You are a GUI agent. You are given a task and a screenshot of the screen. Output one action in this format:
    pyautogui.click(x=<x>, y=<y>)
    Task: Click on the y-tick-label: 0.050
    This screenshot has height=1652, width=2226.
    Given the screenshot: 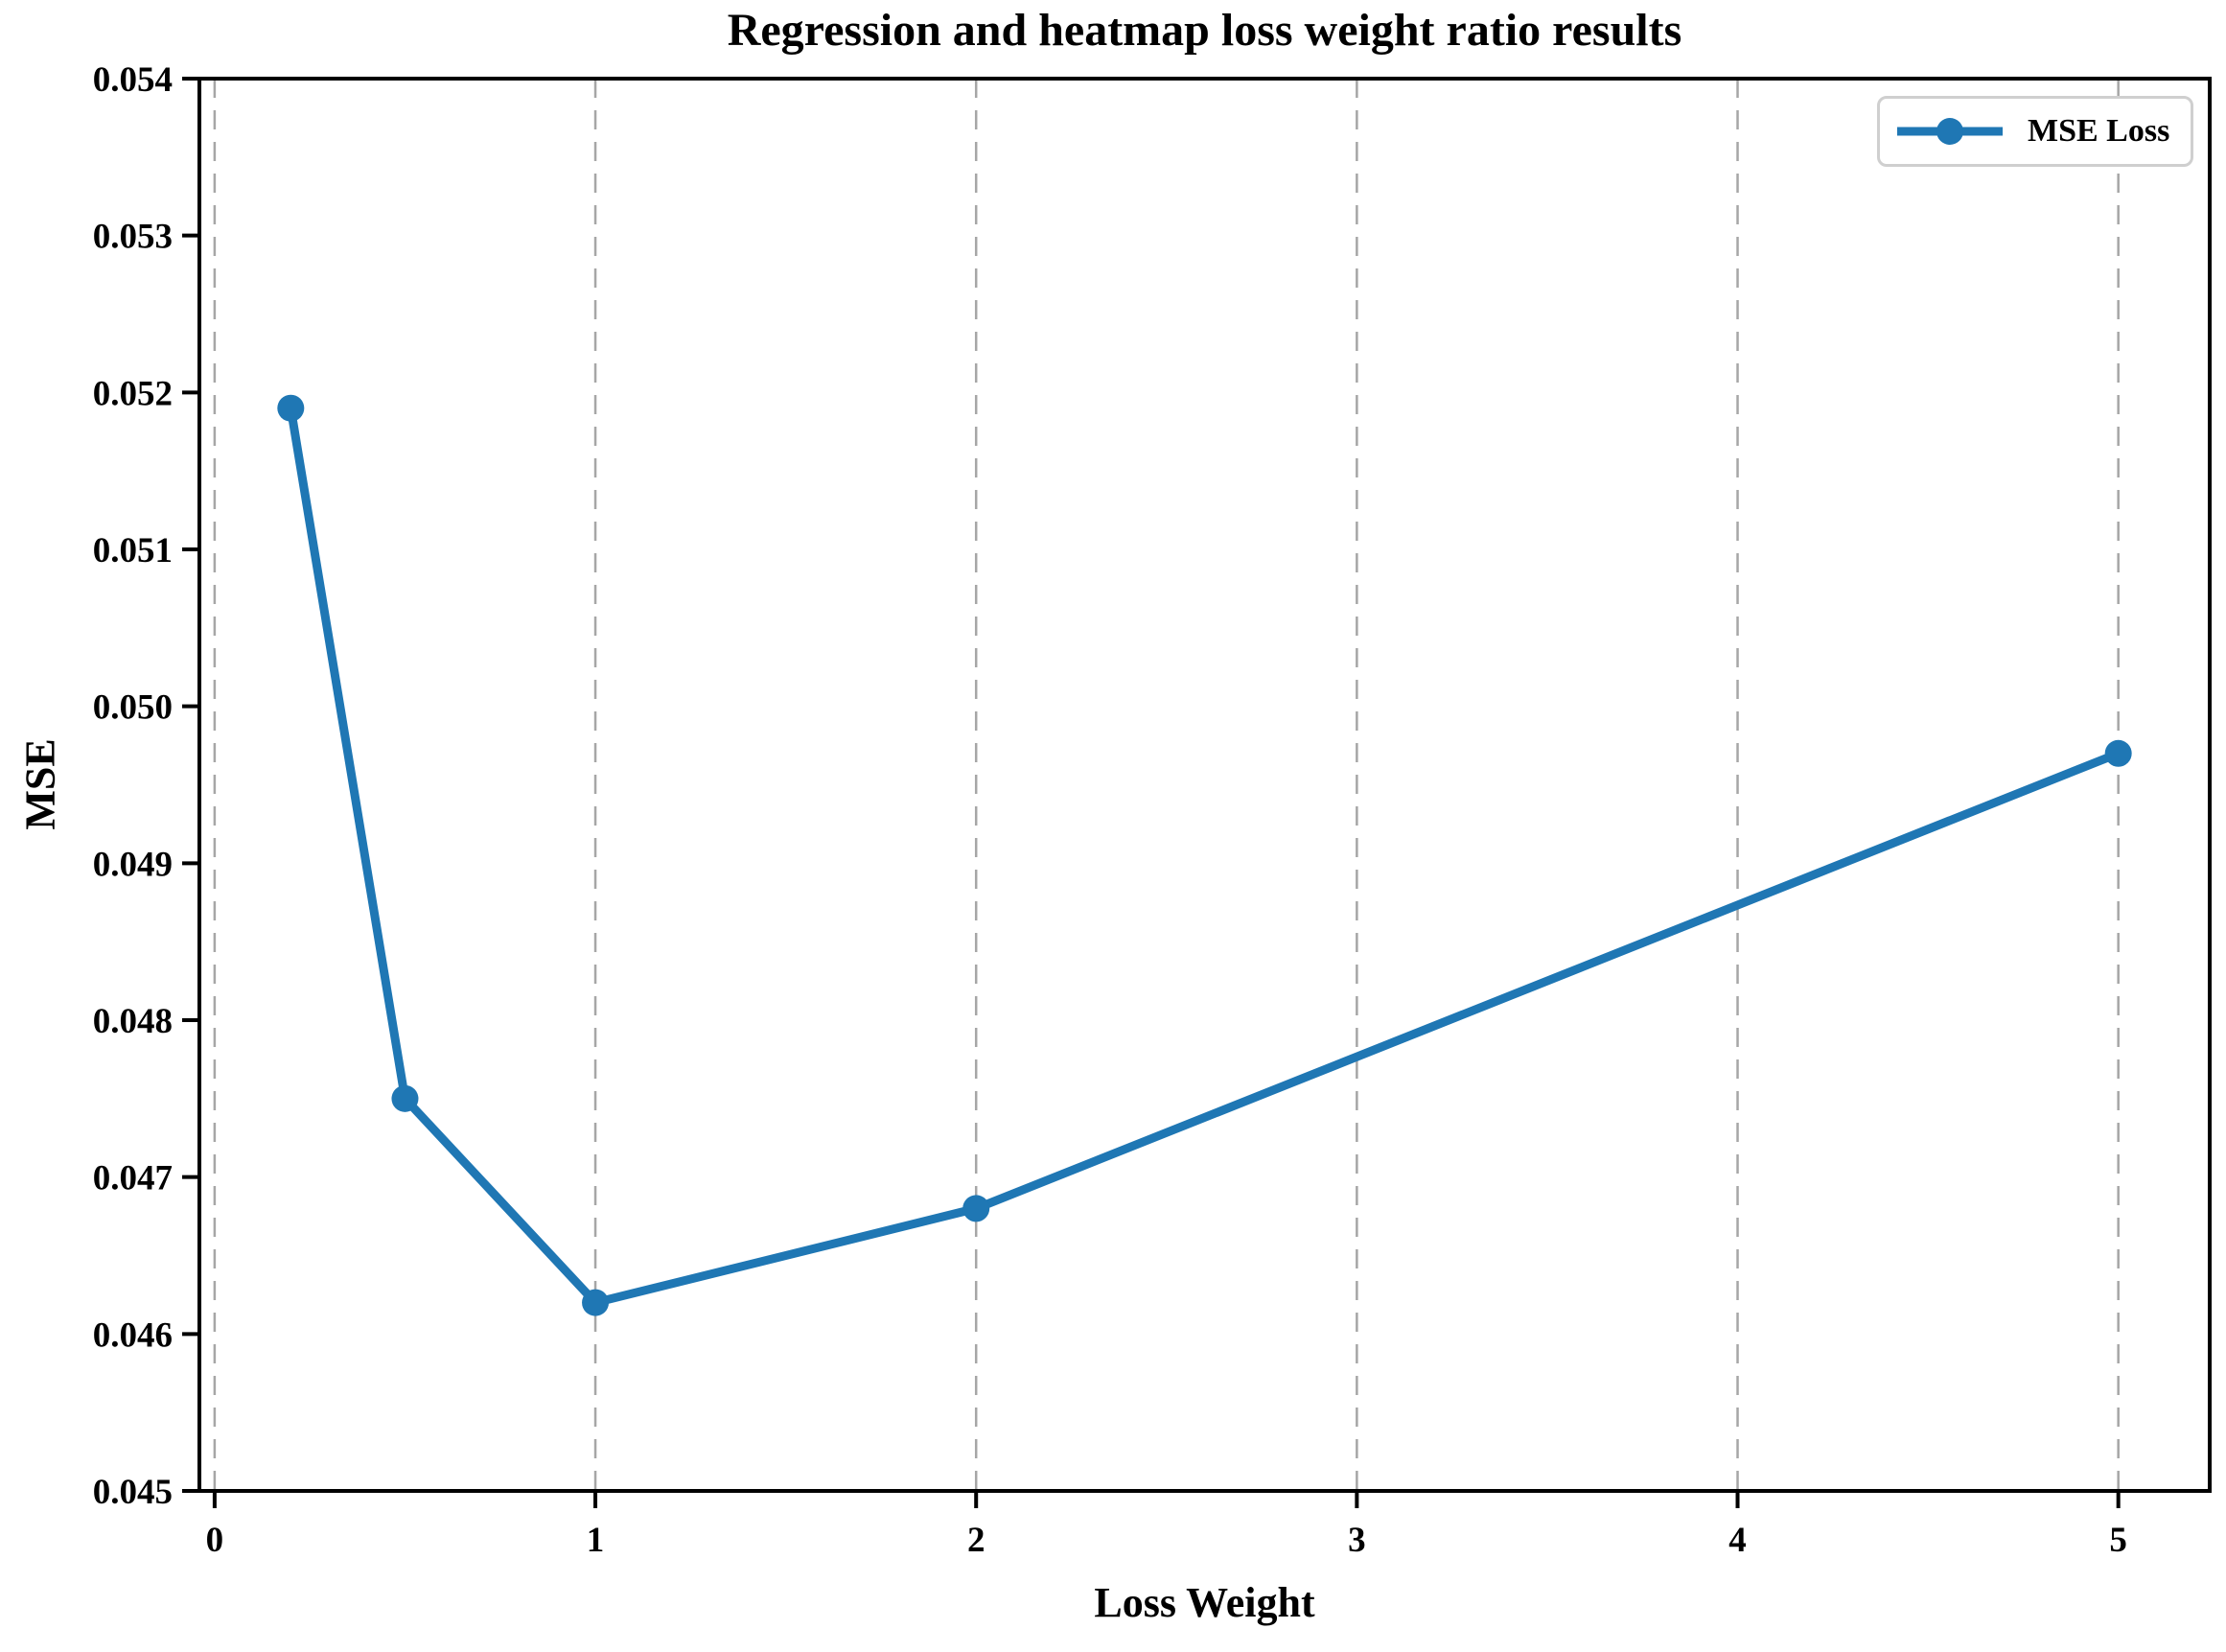 What is the action you would take?
    pyautogui.click(x=133, y=708)
    